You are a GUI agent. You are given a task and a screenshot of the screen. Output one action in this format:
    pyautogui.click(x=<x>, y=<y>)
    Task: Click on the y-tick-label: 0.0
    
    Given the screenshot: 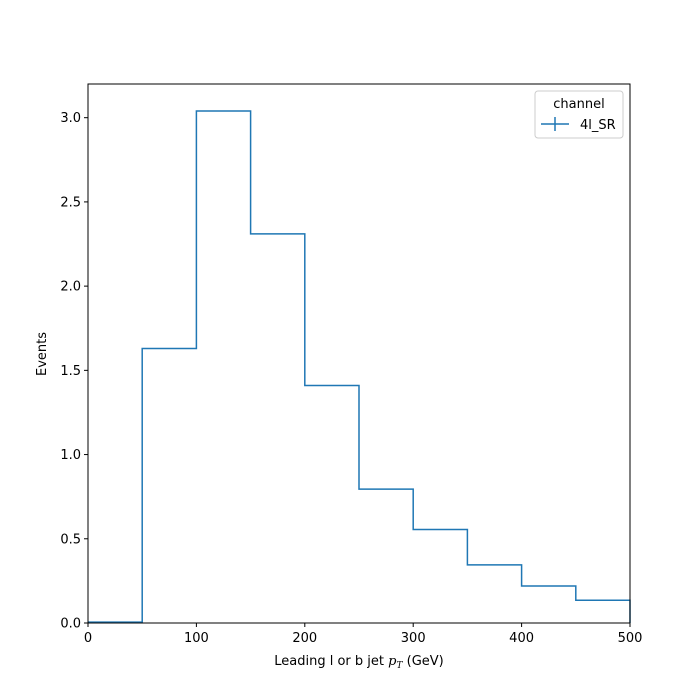 What is the action you would take?
    pyautogui.click(x=70, y=624)
    